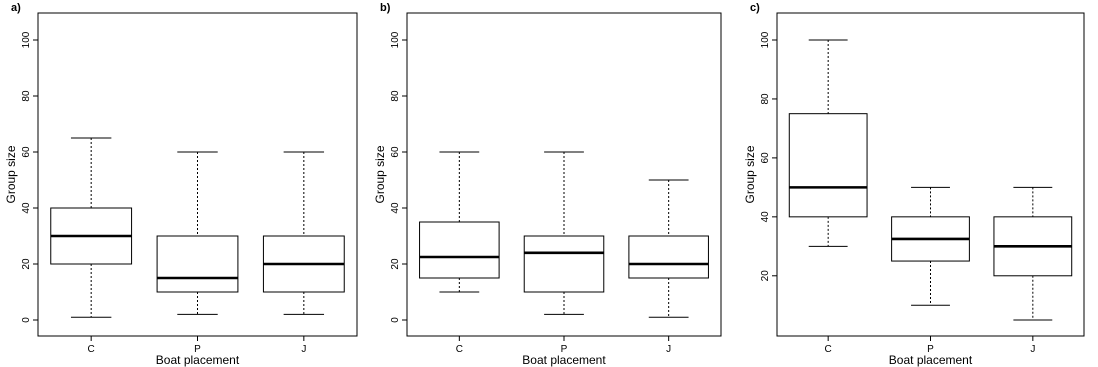 The width and height of the screenshot is (1098, 367). Describe the element at coordinates (755, 8) in the screenshot. I see `panel-label: c)` at that location.